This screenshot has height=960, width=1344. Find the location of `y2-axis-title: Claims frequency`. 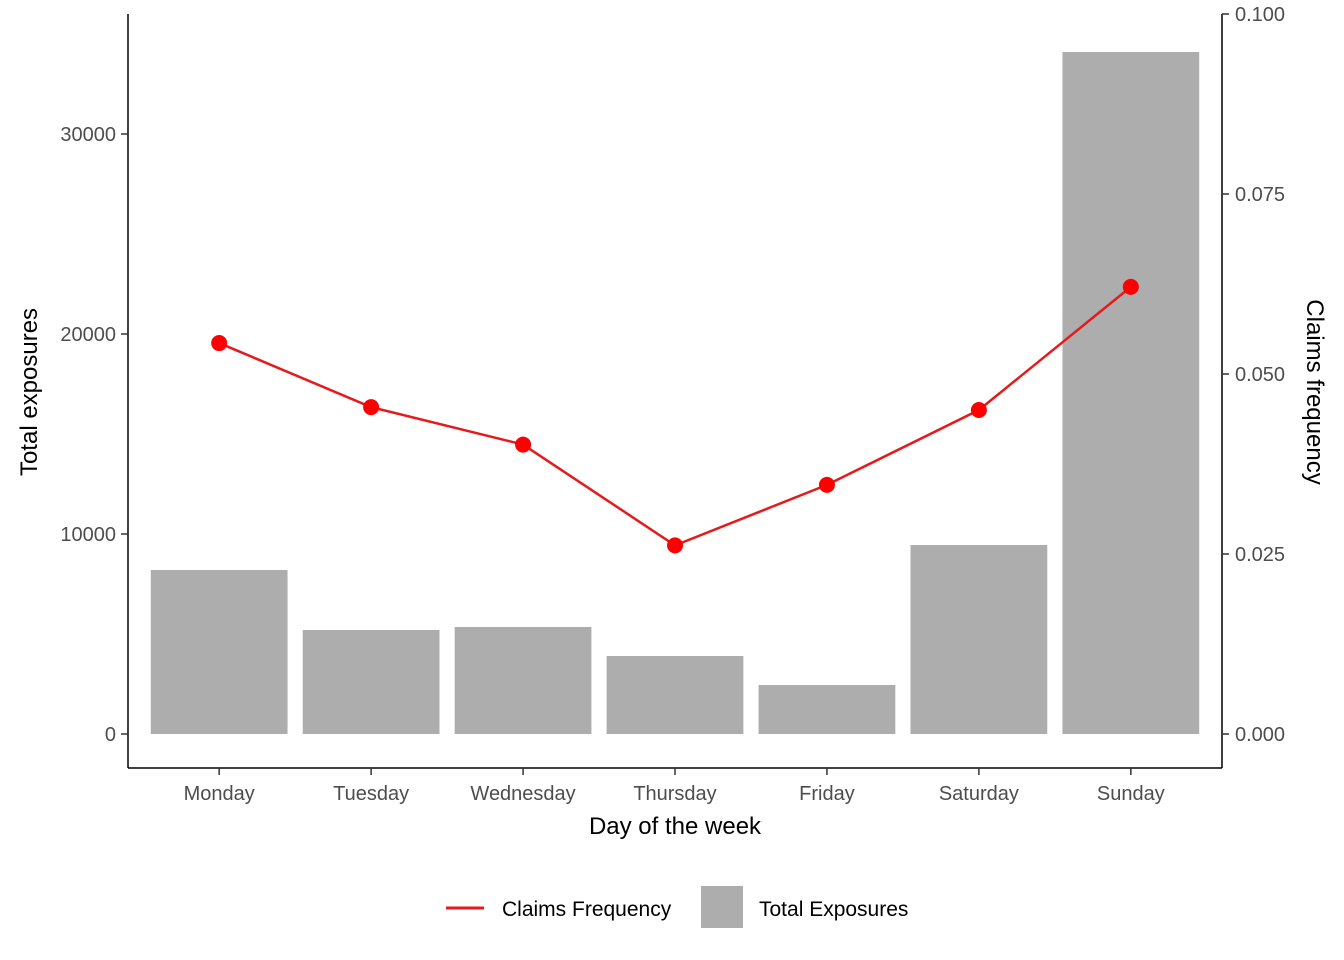

y2-axis-title: Claims frequency is located at coordinates (1314, 391).